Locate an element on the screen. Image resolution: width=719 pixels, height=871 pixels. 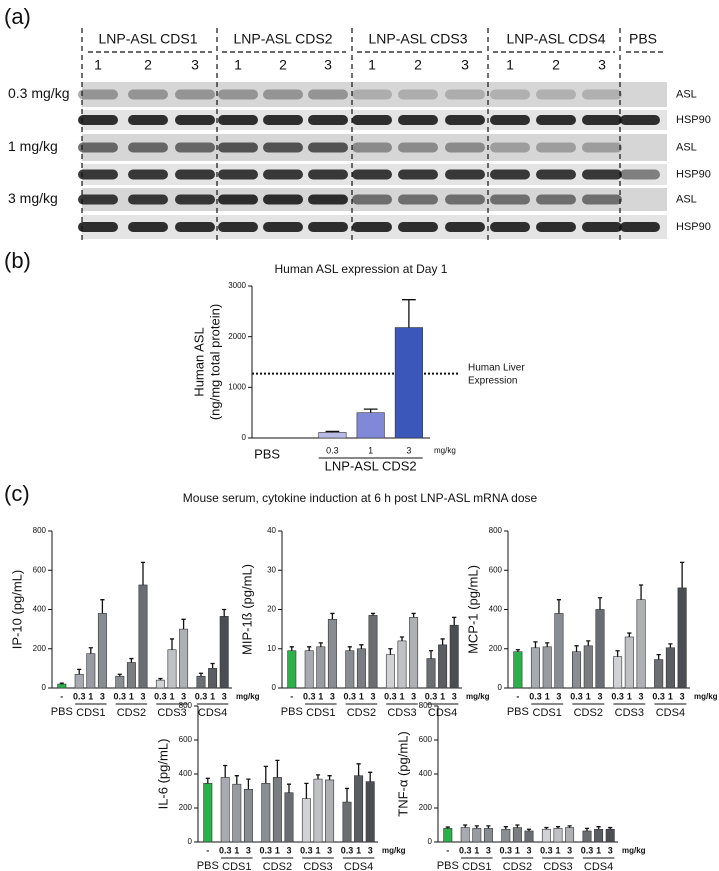
blot-lane: 3 is located at coordinates (602, 65).